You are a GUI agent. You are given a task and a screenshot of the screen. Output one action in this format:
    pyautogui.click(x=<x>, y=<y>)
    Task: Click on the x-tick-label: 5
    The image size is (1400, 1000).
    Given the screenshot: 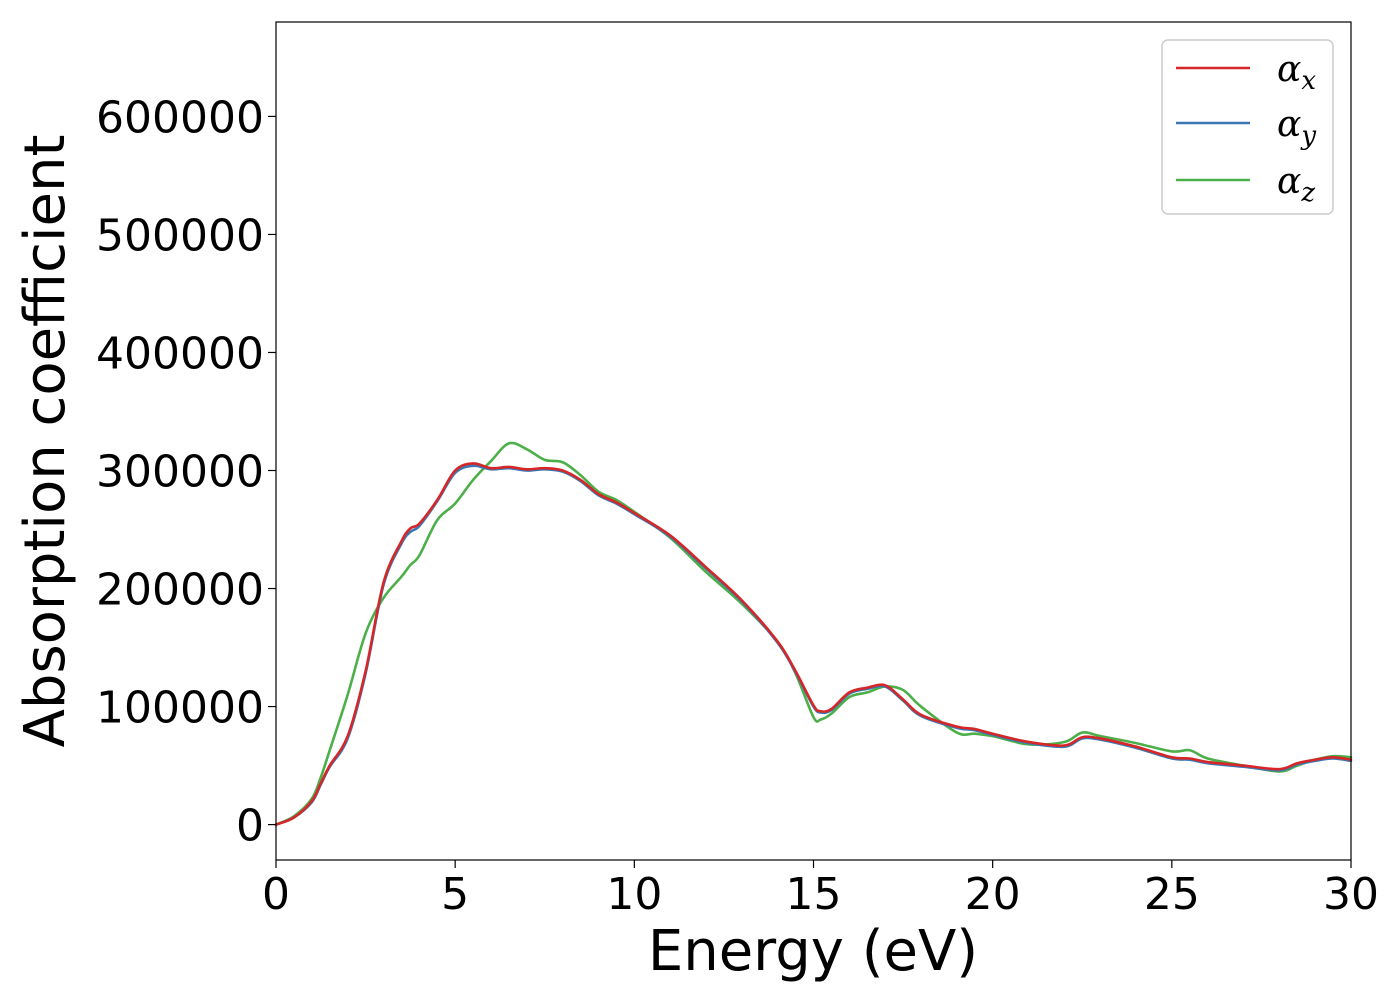 What is the action you would take?
    pyautogui.click(x=455, y=894)
    